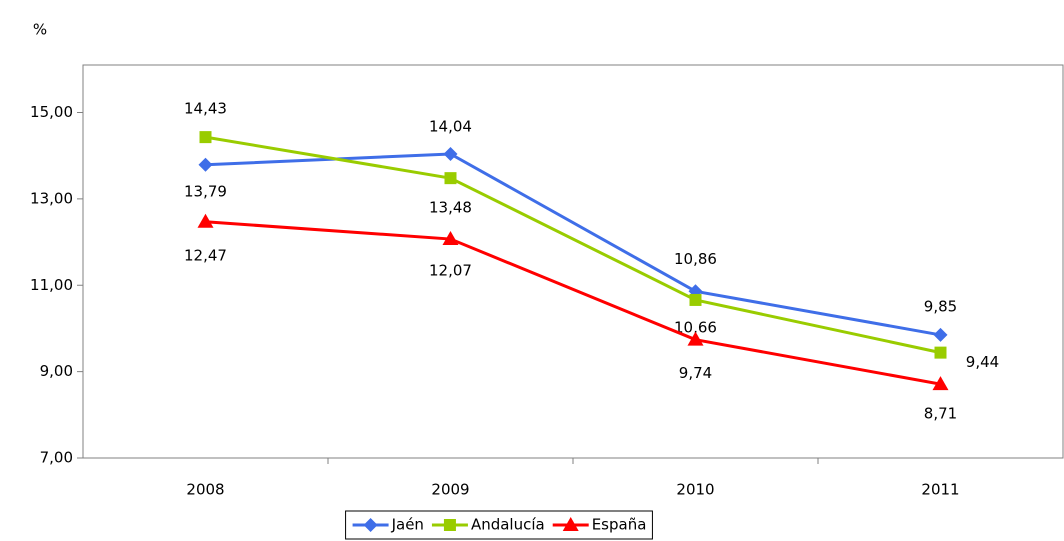 The width and height of the screenshot is (1064, 541). Describe the element at coordinates (450, 490) in the screenshot. I see `x-tick-label: 2009` at that location.